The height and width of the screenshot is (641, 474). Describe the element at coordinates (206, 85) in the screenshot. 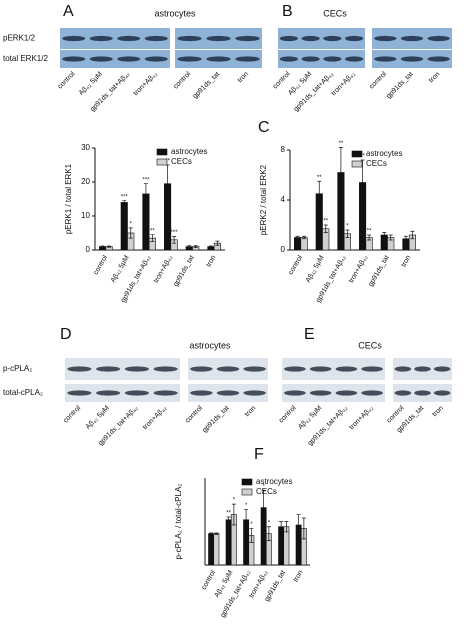

I see `lane-label: gp91ds_tat` at that location.